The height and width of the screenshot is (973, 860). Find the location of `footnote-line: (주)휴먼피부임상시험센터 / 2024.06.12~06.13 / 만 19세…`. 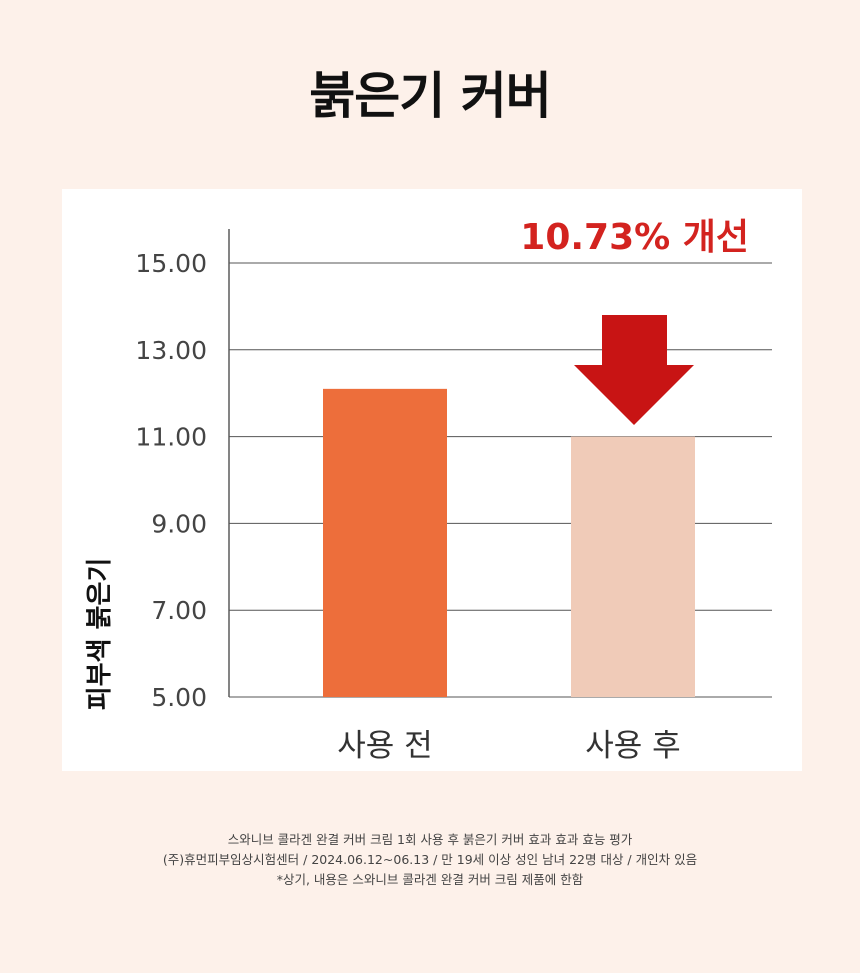

footnote-line: (주)휴먼피부임상시험센터 / 2024.06.12~06.13 / 만 19세… is located at coordinates (430, 859).